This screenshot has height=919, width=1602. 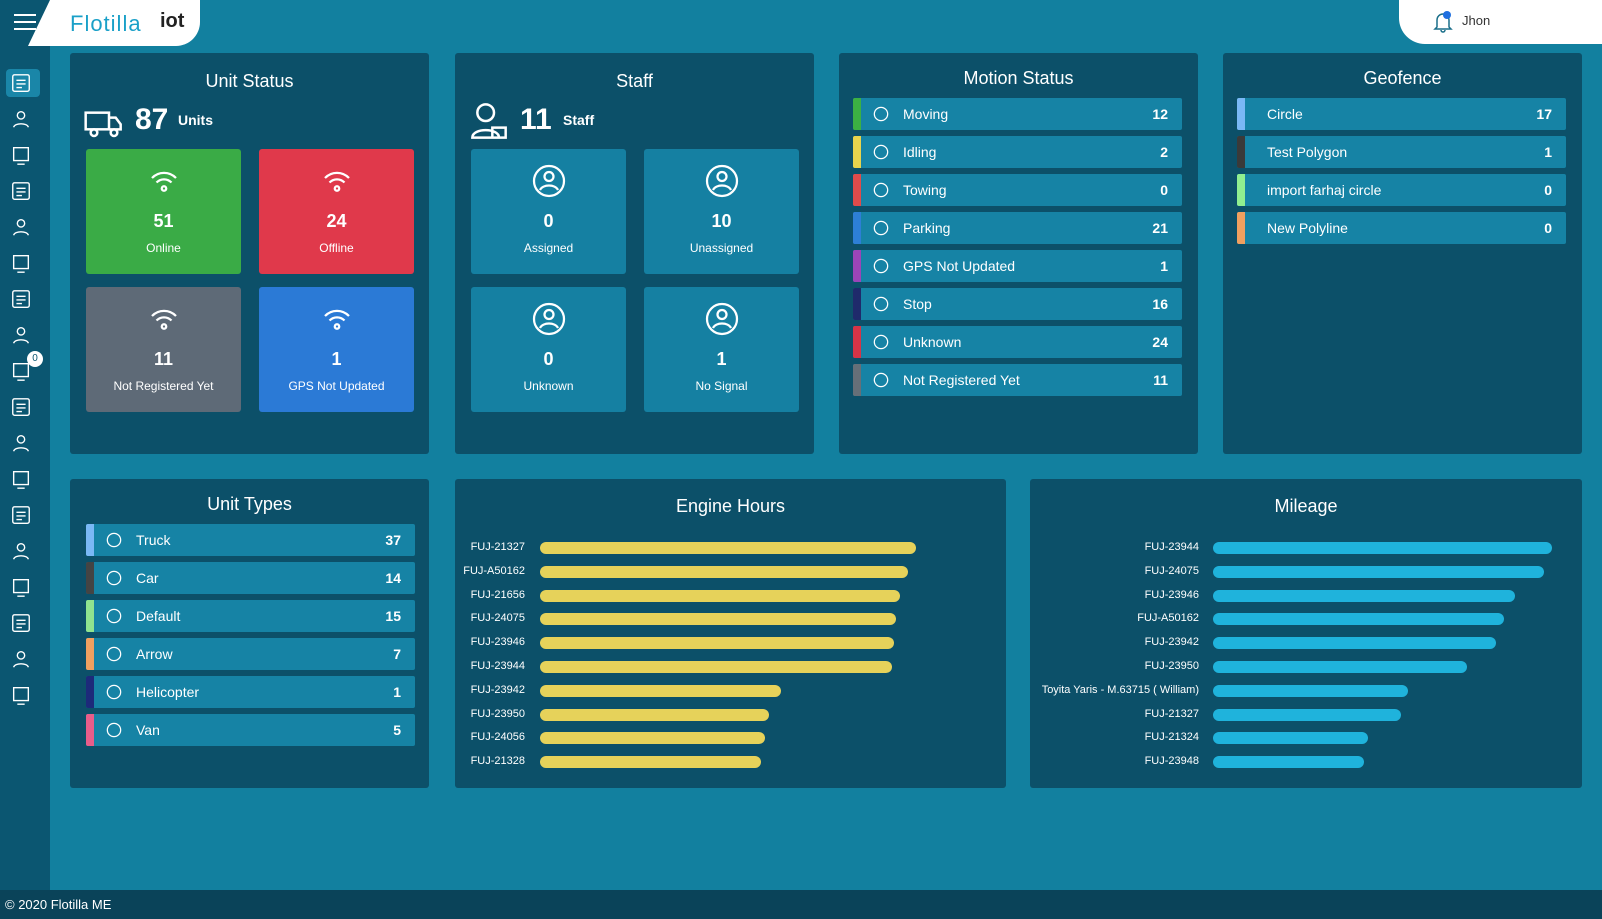 What do you see at coordinates (497, 594) in the screenshot?
I see `bar-label: FUJ-21656` at bounding box center [497, 594].